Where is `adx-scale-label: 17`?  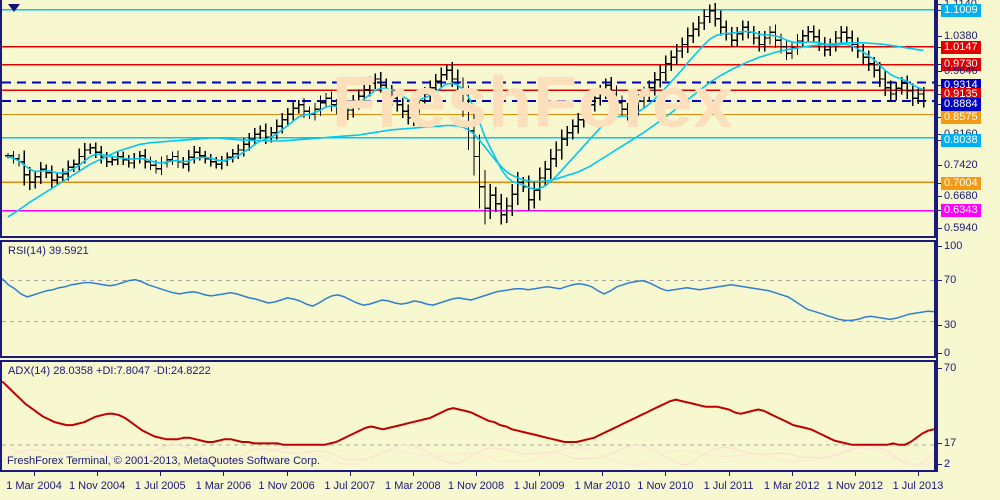
adx-scale-label: 17 is located at coordinates (950, 443).